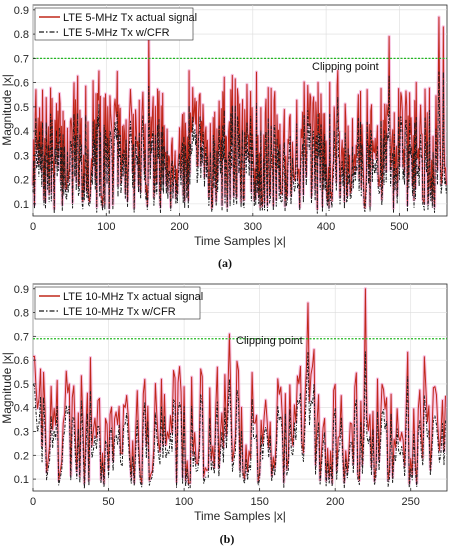 Image resolution: width=454 pixels, height=550 pixels. What do you see at coordinates (225, 498) in the screenshot?
I see `x-ticks-b: 0 50 100 150 200 250` at bounding box center [225, 498].